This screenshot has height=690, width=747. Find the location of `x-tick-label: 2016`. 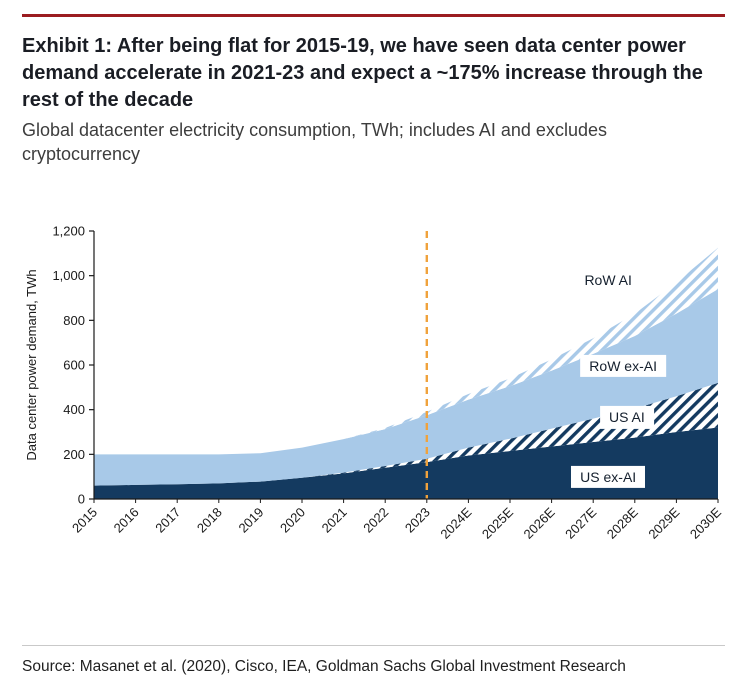

x-tick-label: 2016 is located at coordinates (126, 519).